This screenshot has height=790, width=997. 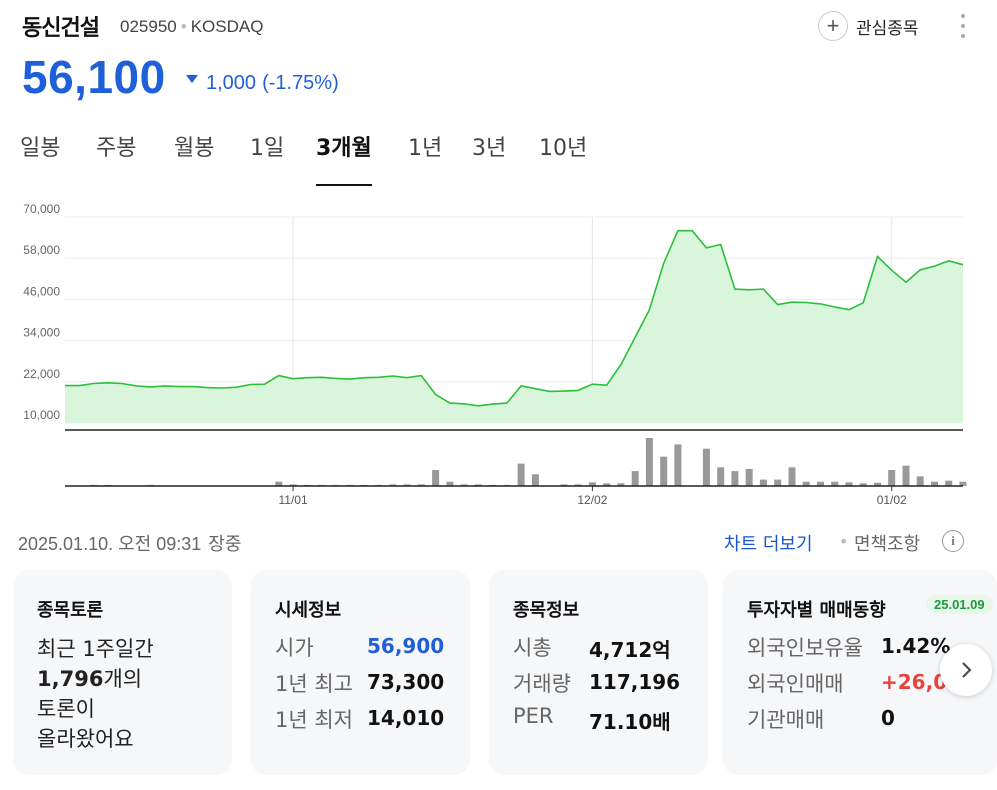 I want to click on market-cap-label: 시총, so click(x=532, y=648).